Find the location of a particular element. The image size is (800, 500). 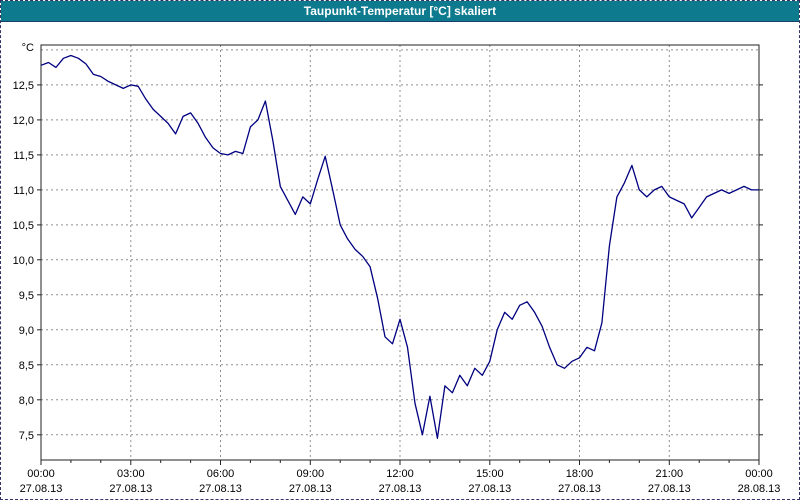

svg-text: 12,0 is located at coordinates (23, 121).